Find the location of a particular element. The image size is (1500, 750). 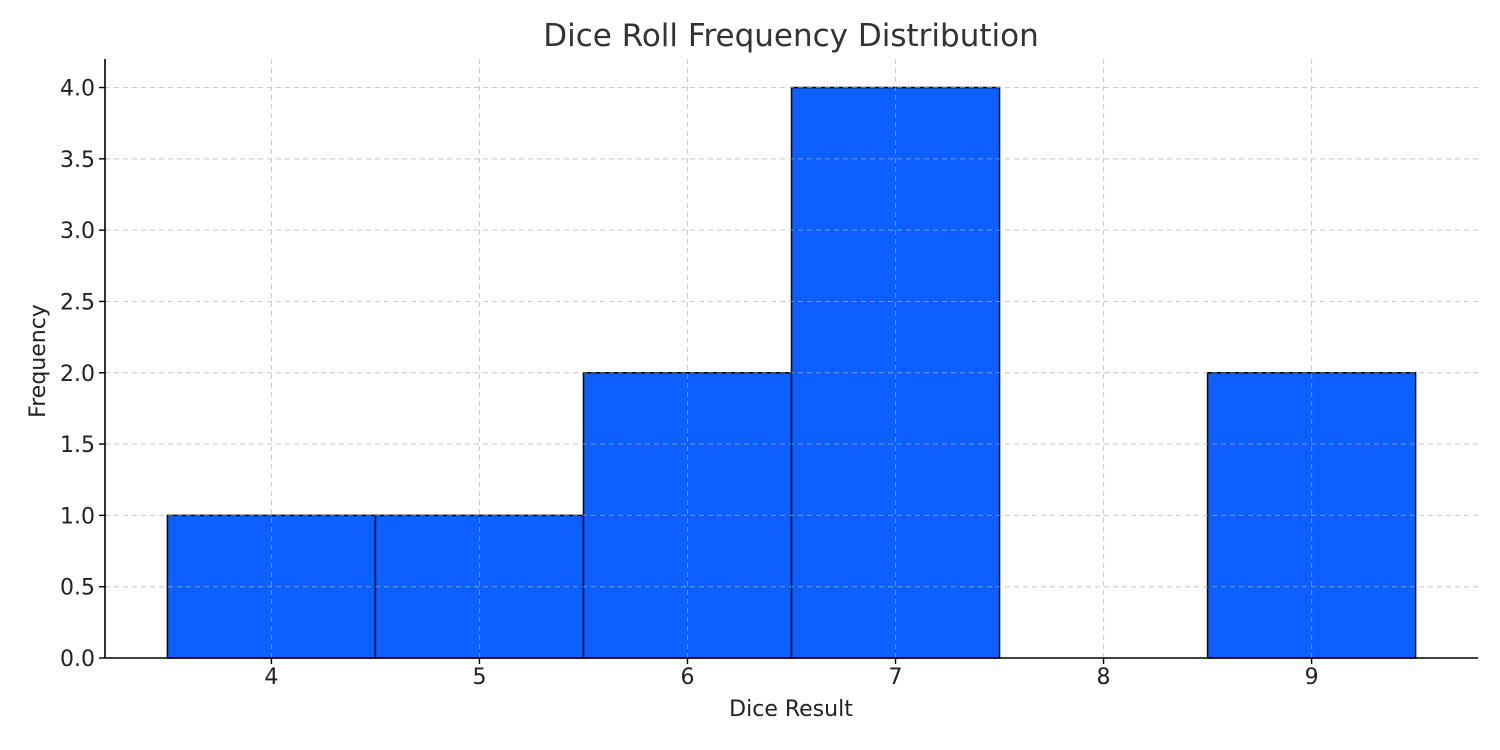

x-tick-label: 4 is located at coordinates (271, 677).